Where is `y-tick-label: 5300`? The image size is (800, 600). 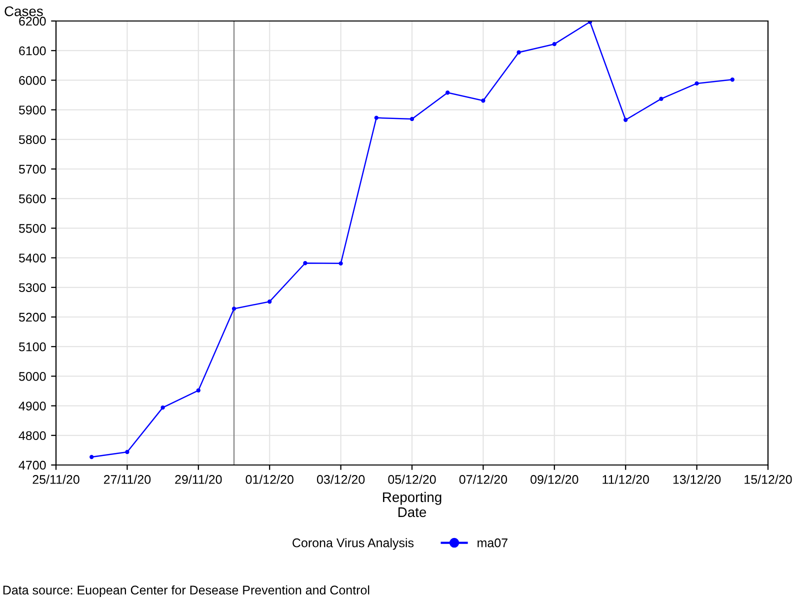 y-tick-label: 5300 is located at coordinates (32, 287).